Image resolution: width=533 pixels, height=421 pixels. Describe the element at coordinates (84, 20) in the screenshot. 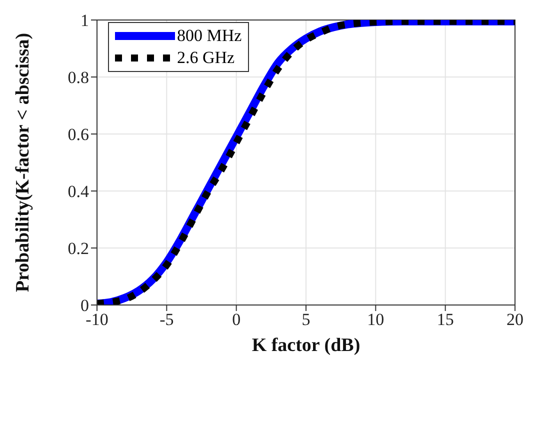

I see `y-tick-label: 1` at that location.